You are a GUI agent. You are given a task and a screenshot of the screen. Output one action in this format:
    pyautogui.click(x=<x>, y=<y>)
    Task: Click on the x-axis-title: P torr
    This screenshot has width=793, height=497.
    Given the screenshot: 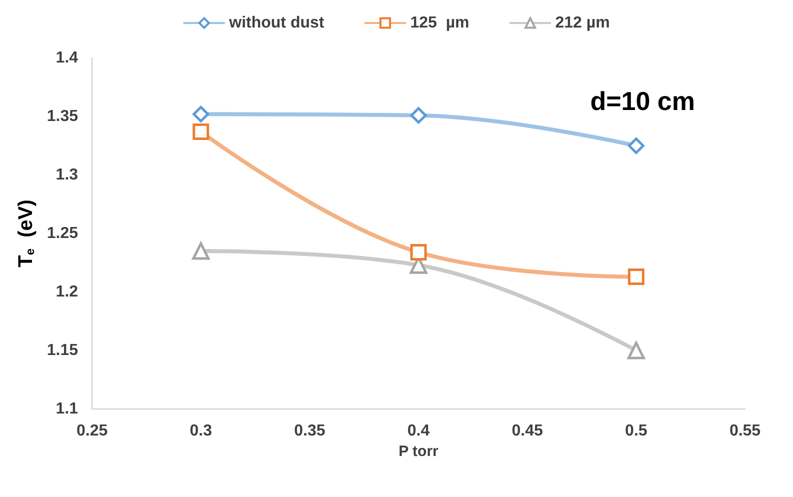 What is the action you would take?
    pyautogui.click(x=418, y=451)
    